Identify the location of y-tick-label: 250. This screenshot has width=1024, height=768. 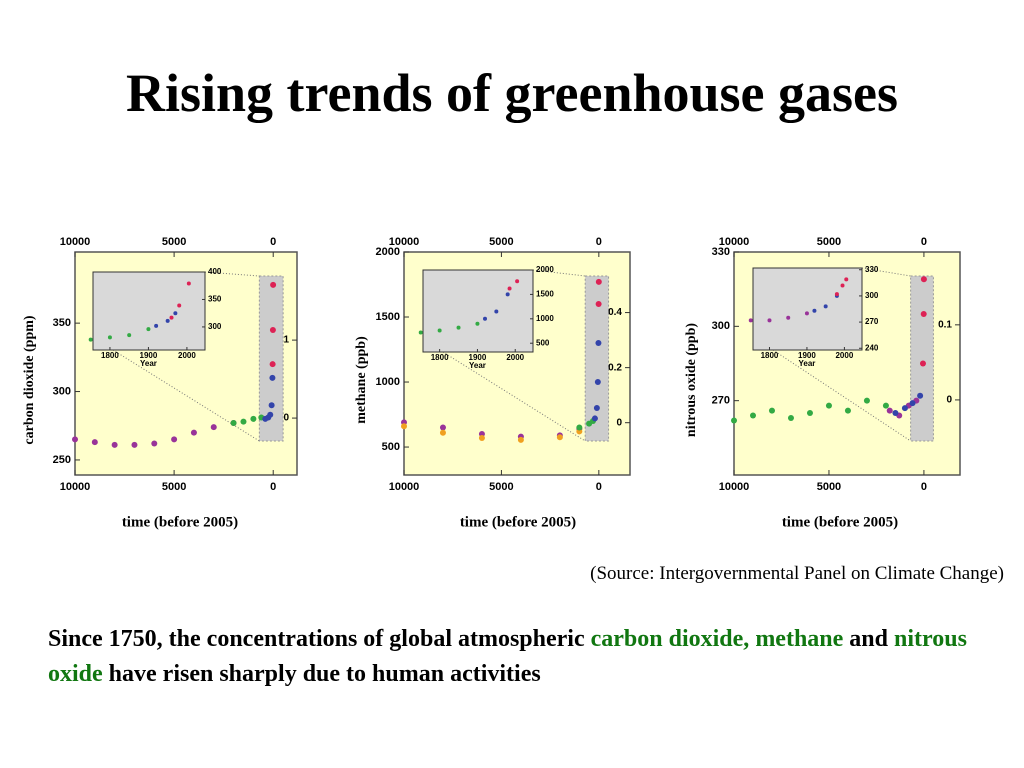
(62, 460).